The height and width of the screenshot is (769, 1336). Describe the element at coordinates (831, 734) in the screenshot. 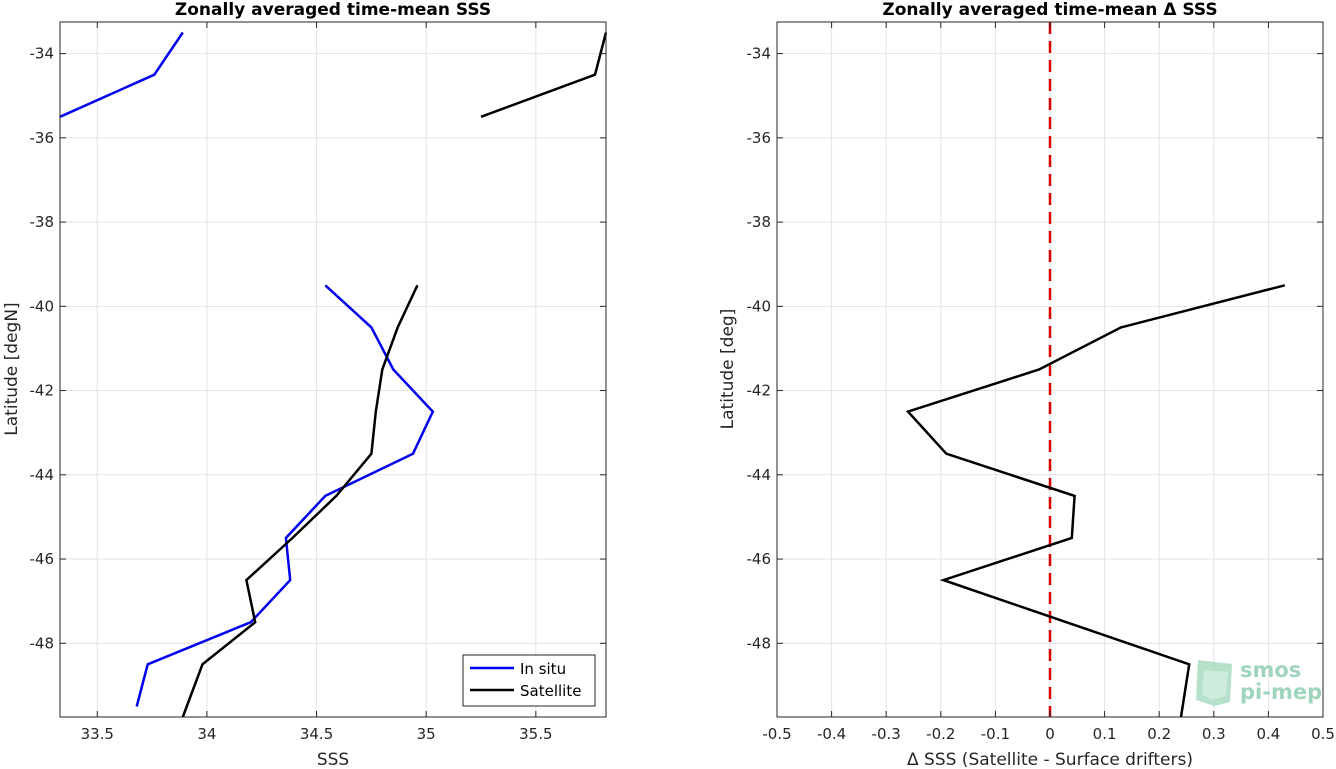

I see `delta-x-tick-label: -0.4` at that location.